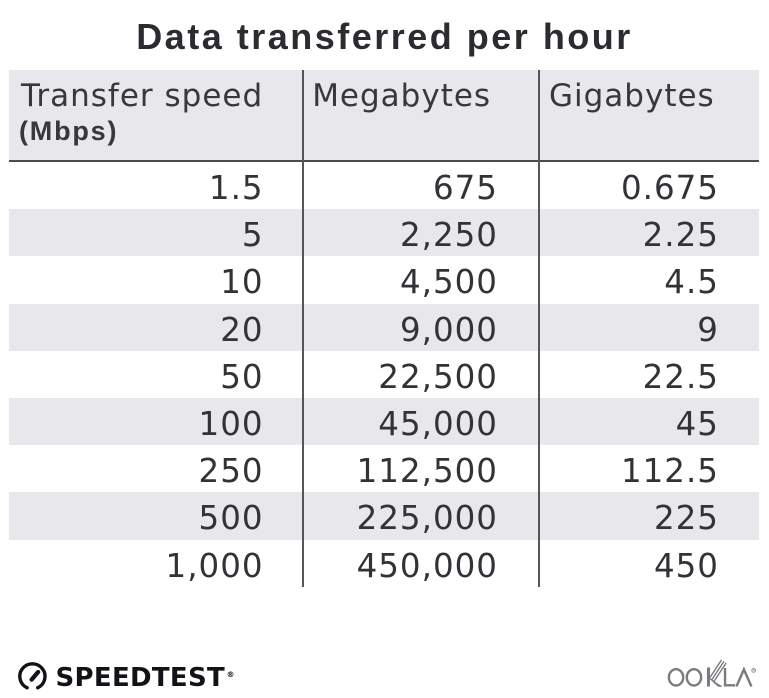  I want to click on cell-megabytes: 225,000, so click(427, 518).